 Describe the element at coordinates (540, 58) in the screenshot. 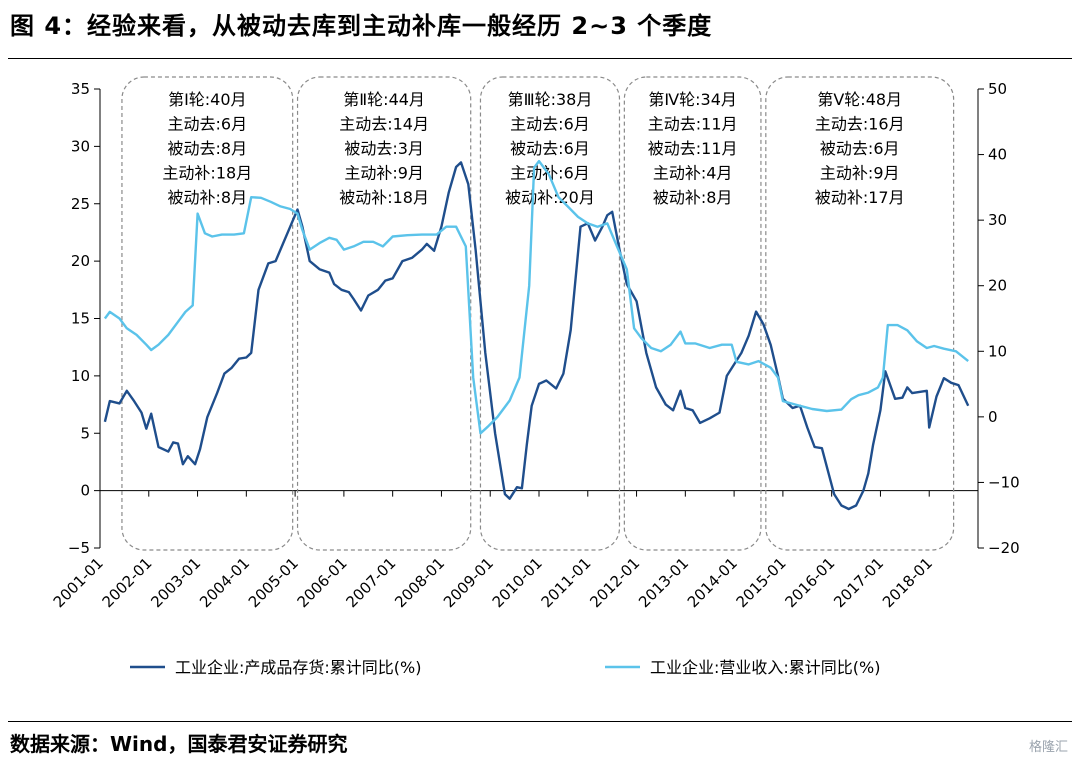

I see `title-rule` at that location.